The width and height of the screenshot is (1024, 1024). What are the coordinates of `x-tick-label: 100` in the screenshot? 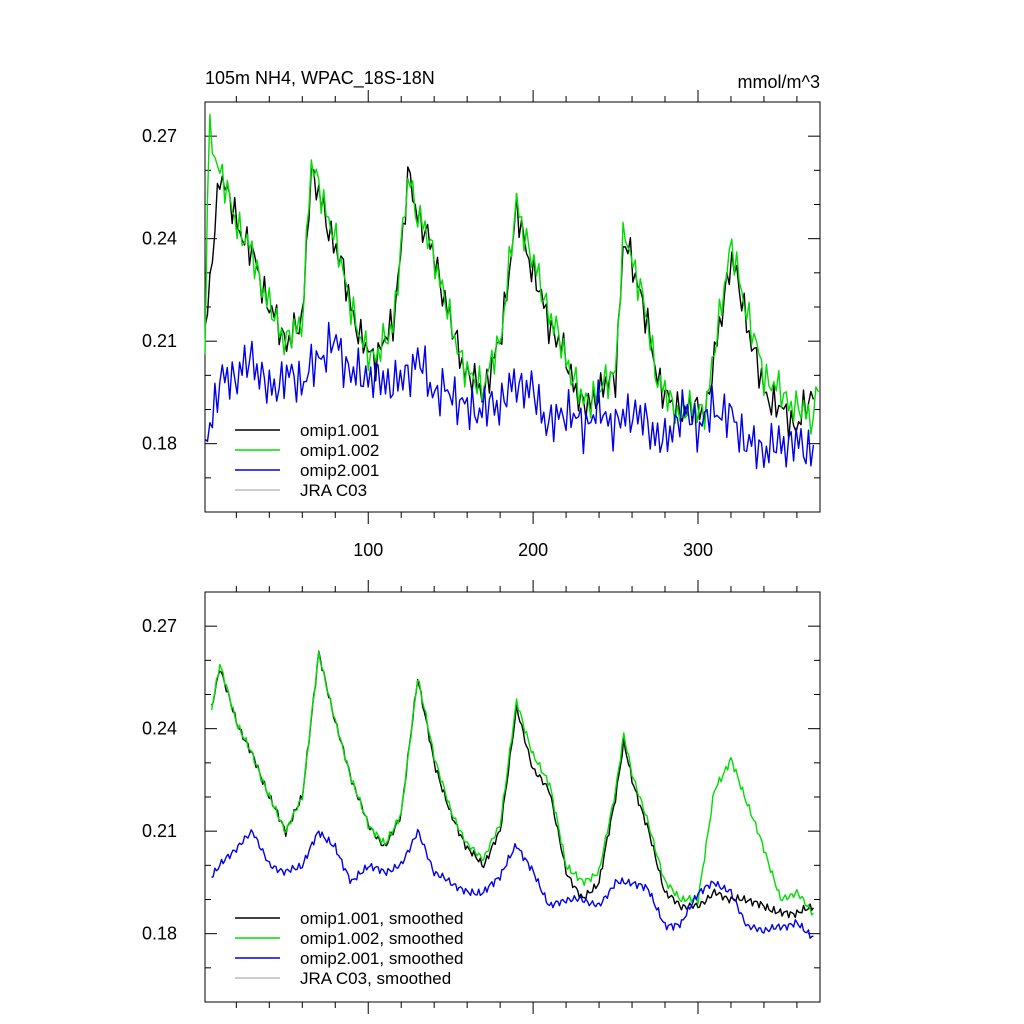 It's located at (368, 550).